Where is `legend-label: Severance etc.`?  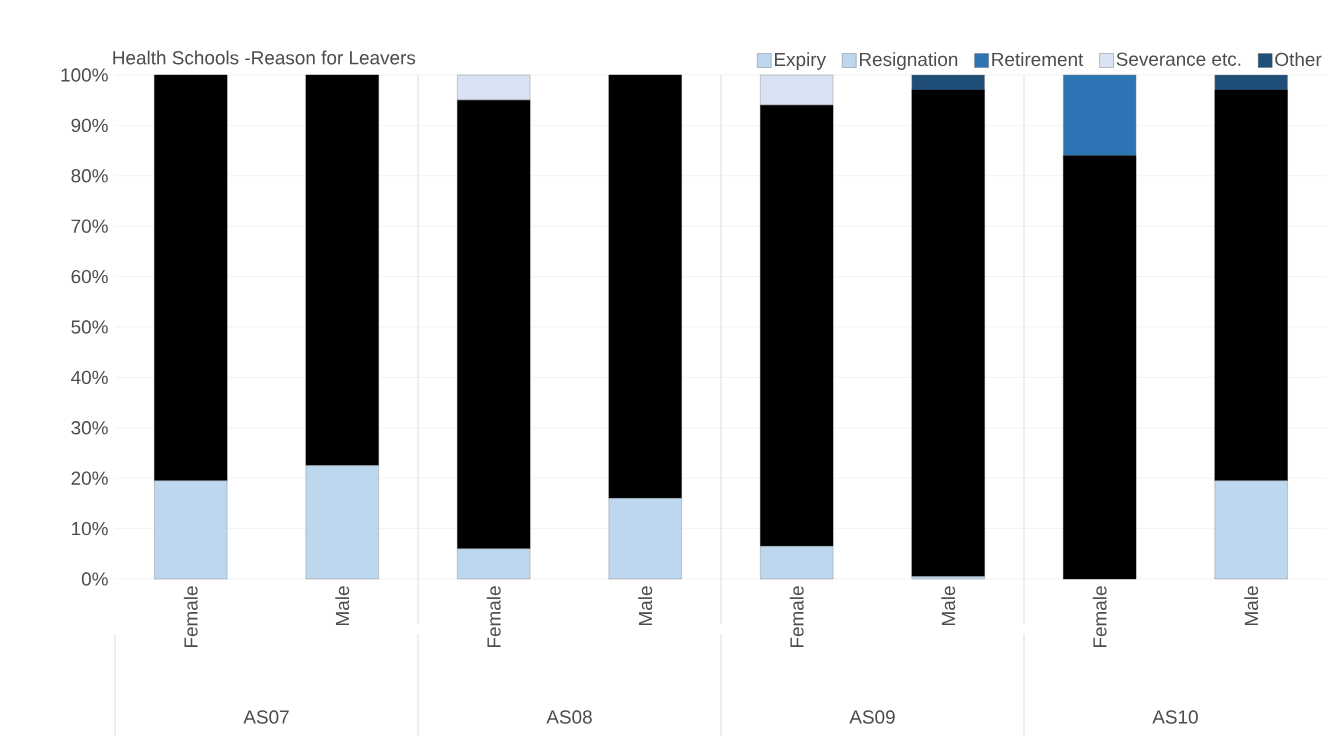 legend-label: Severance etc. is located at coordinates (1178, 59).